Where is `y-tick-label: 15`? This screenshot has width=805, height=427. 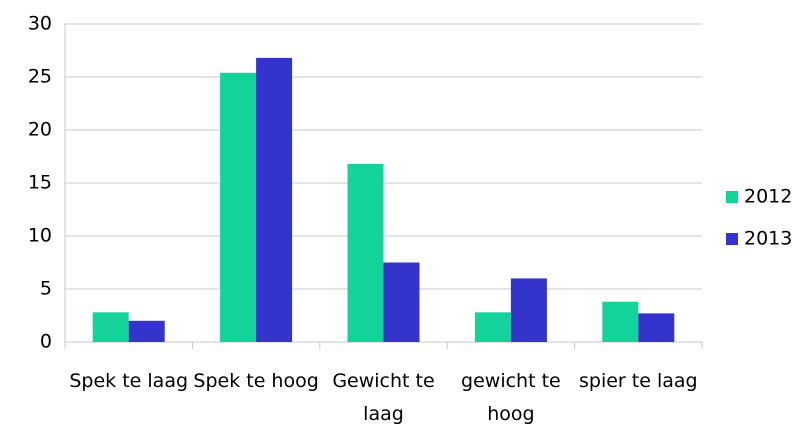 y-tick-label: 15 is located at coordinates (40, 183).